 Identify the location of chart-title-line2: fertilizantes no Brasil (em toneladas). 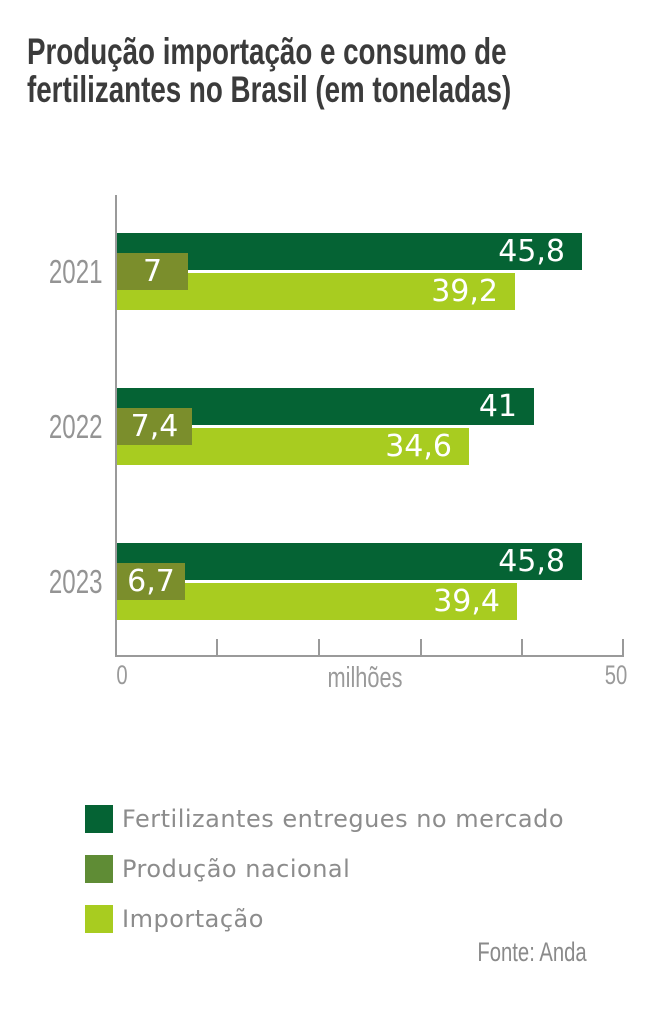
(269, 89).